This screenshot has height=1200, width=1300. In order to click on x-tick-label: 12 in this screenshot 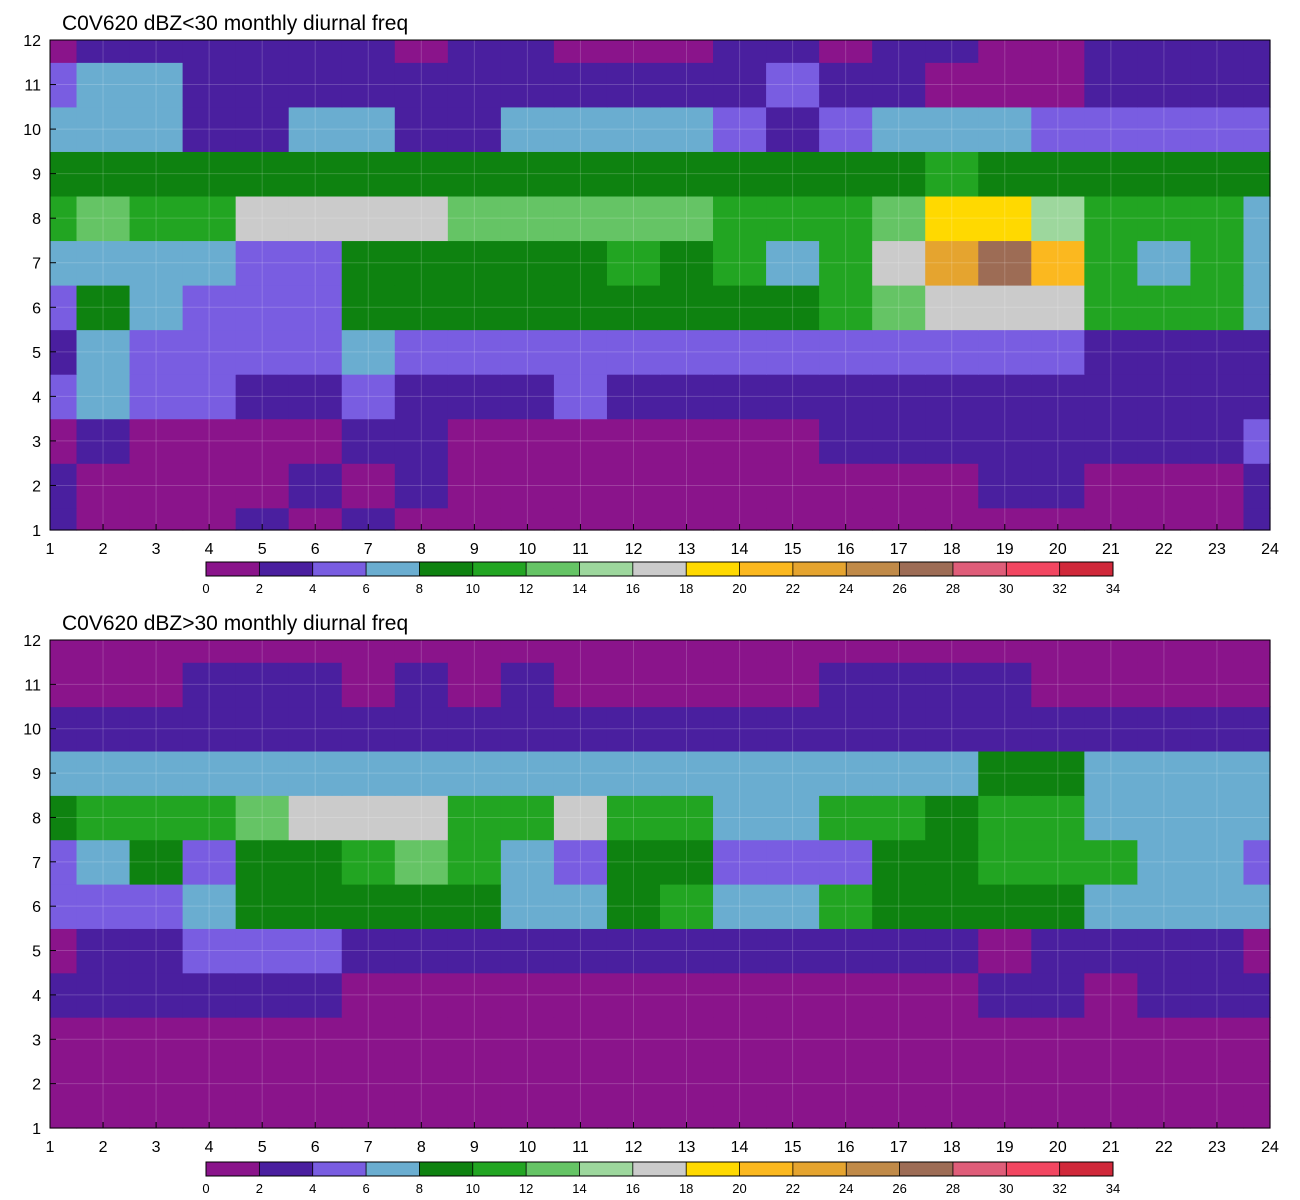, I will do `click(634, 549)`.